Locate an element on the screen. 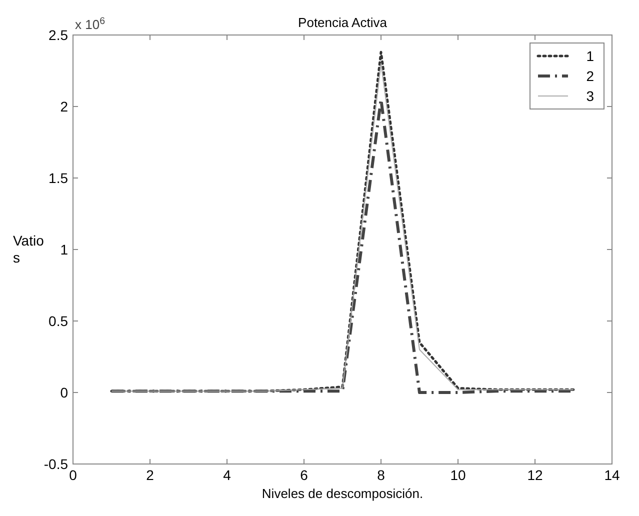 The width and height of the screenshot is (639, 516). x-axis-title: Niveles de descomposición. is located at coordinates (343, 493).